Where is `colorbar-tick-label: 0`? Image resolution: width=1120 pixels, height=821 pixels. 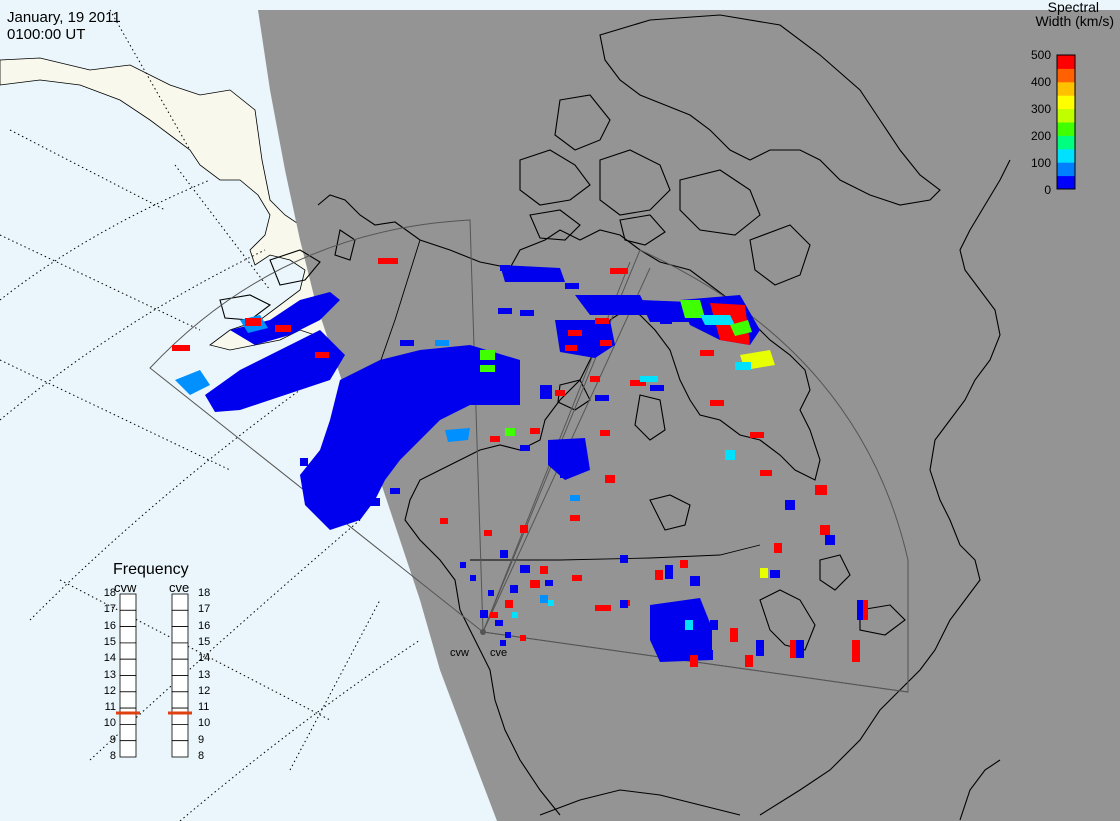 colorbar-tick-label: 0 is located at coordinates (1047, 190).